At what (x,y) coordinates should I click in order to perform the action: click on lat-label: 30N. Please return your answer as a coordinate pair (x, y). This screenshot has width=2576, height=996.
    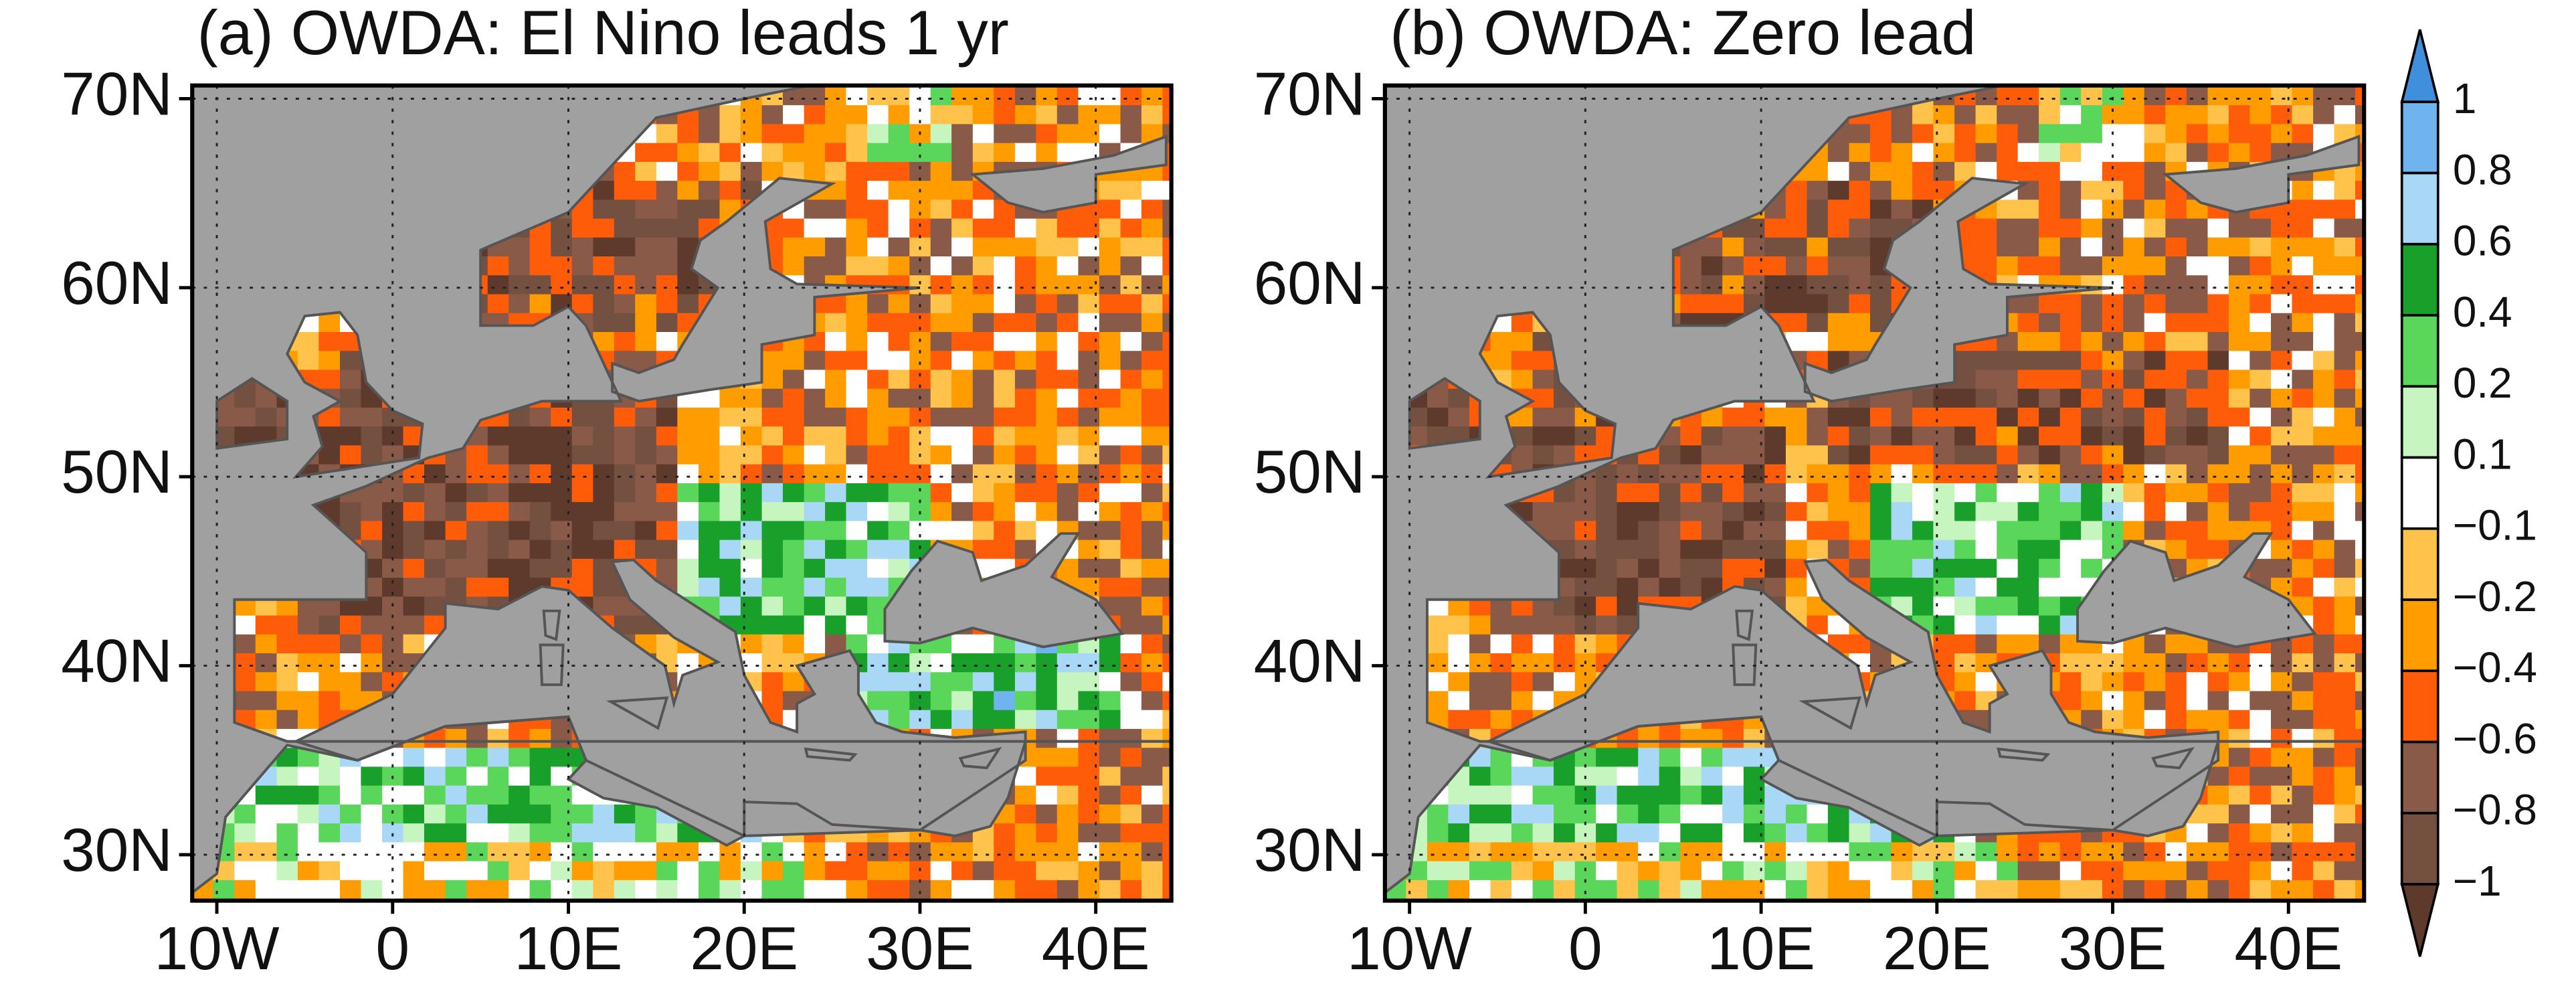
    Looking at the image, I should click on (117, 850).